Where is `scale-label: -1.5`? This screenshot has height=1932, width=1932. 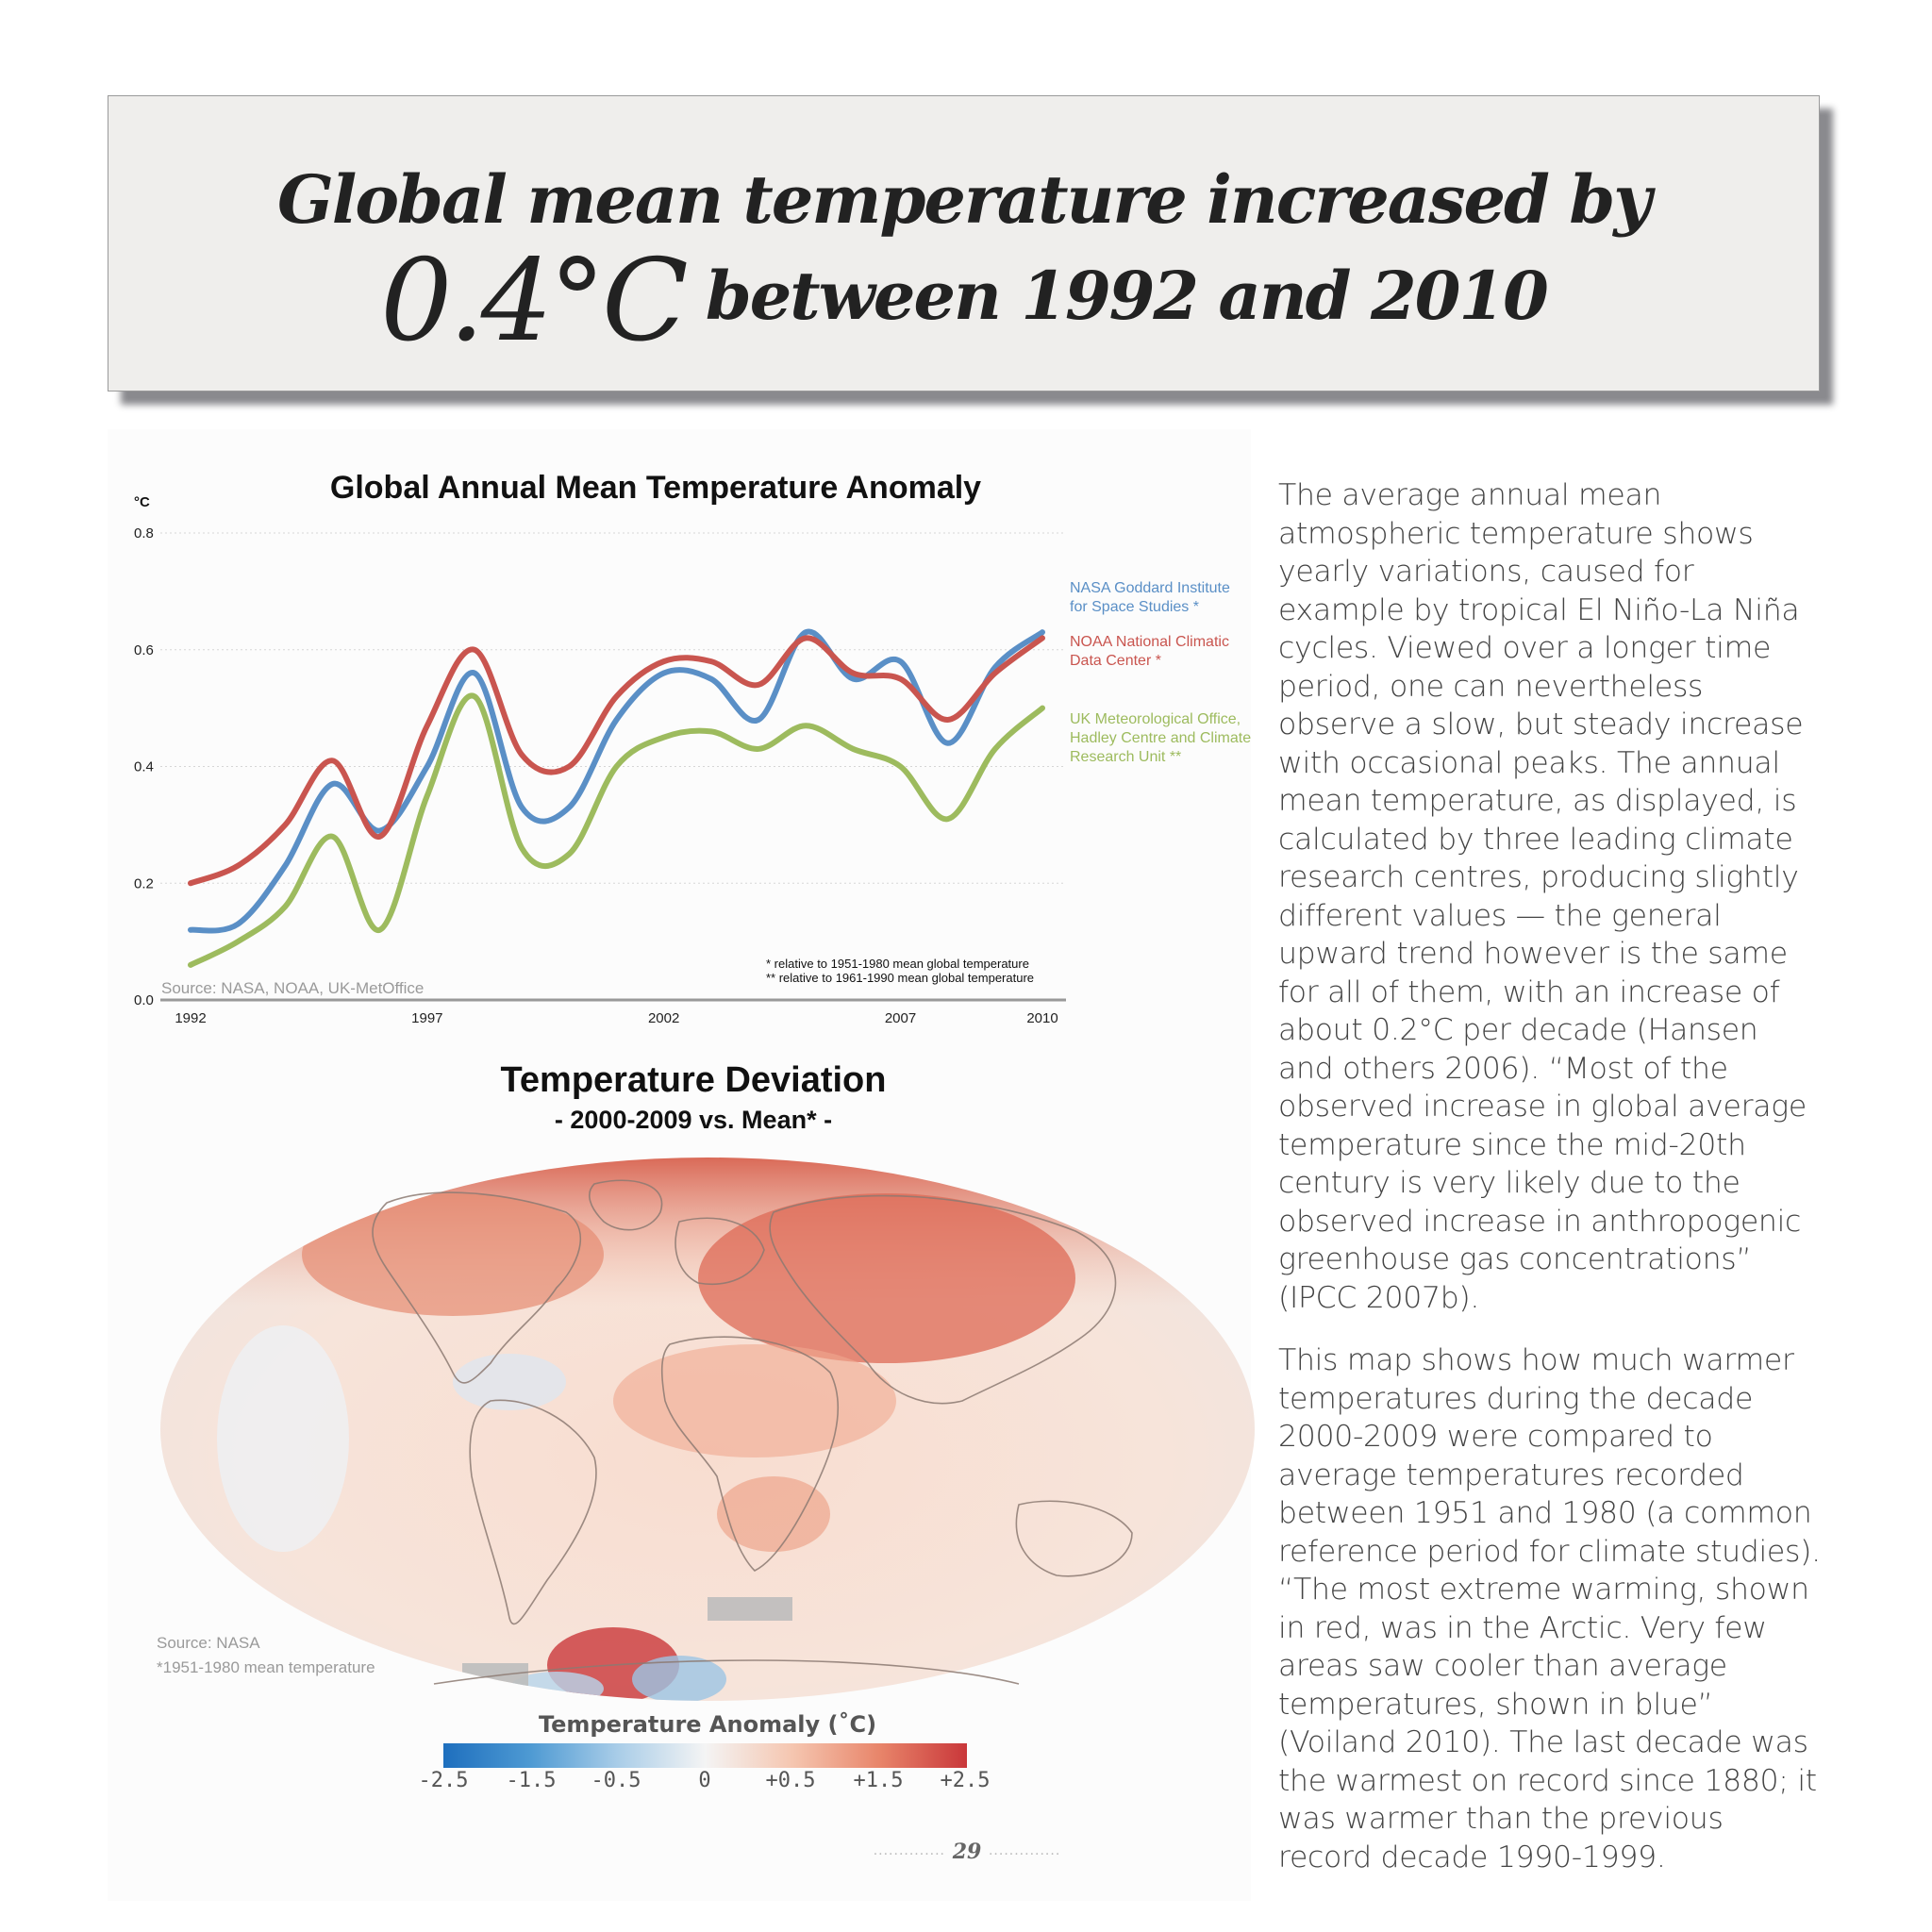 scale-label: -1.5 is located at coordinates (531, 1780).